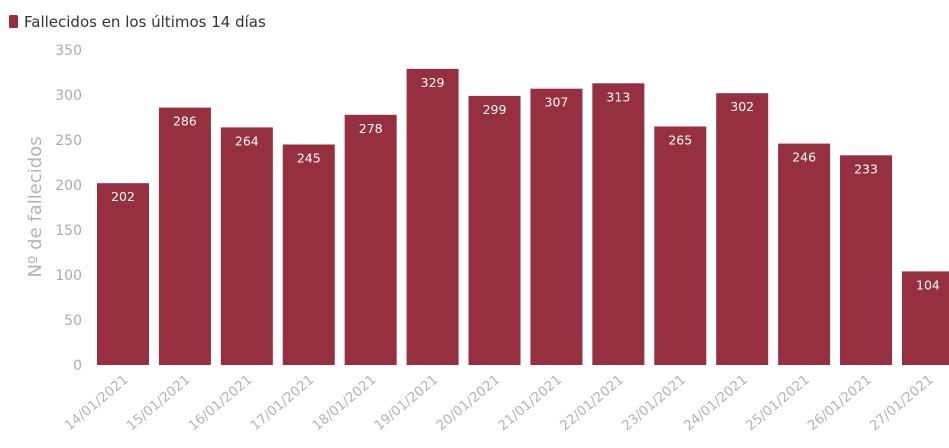  What do you see at coordinates (68, 231) in the screenshot?
I see `y-tick-label: 150` at bounding box center [68, 231].